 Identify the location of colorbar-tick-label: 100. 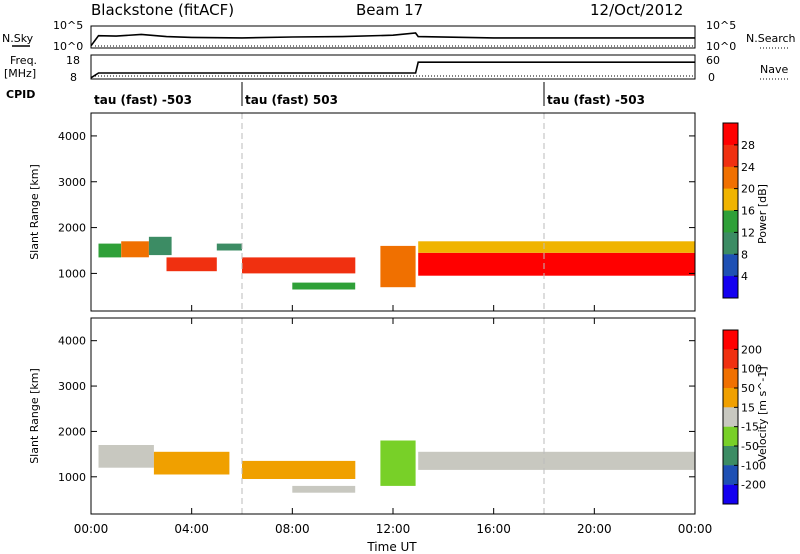
(751, 369).